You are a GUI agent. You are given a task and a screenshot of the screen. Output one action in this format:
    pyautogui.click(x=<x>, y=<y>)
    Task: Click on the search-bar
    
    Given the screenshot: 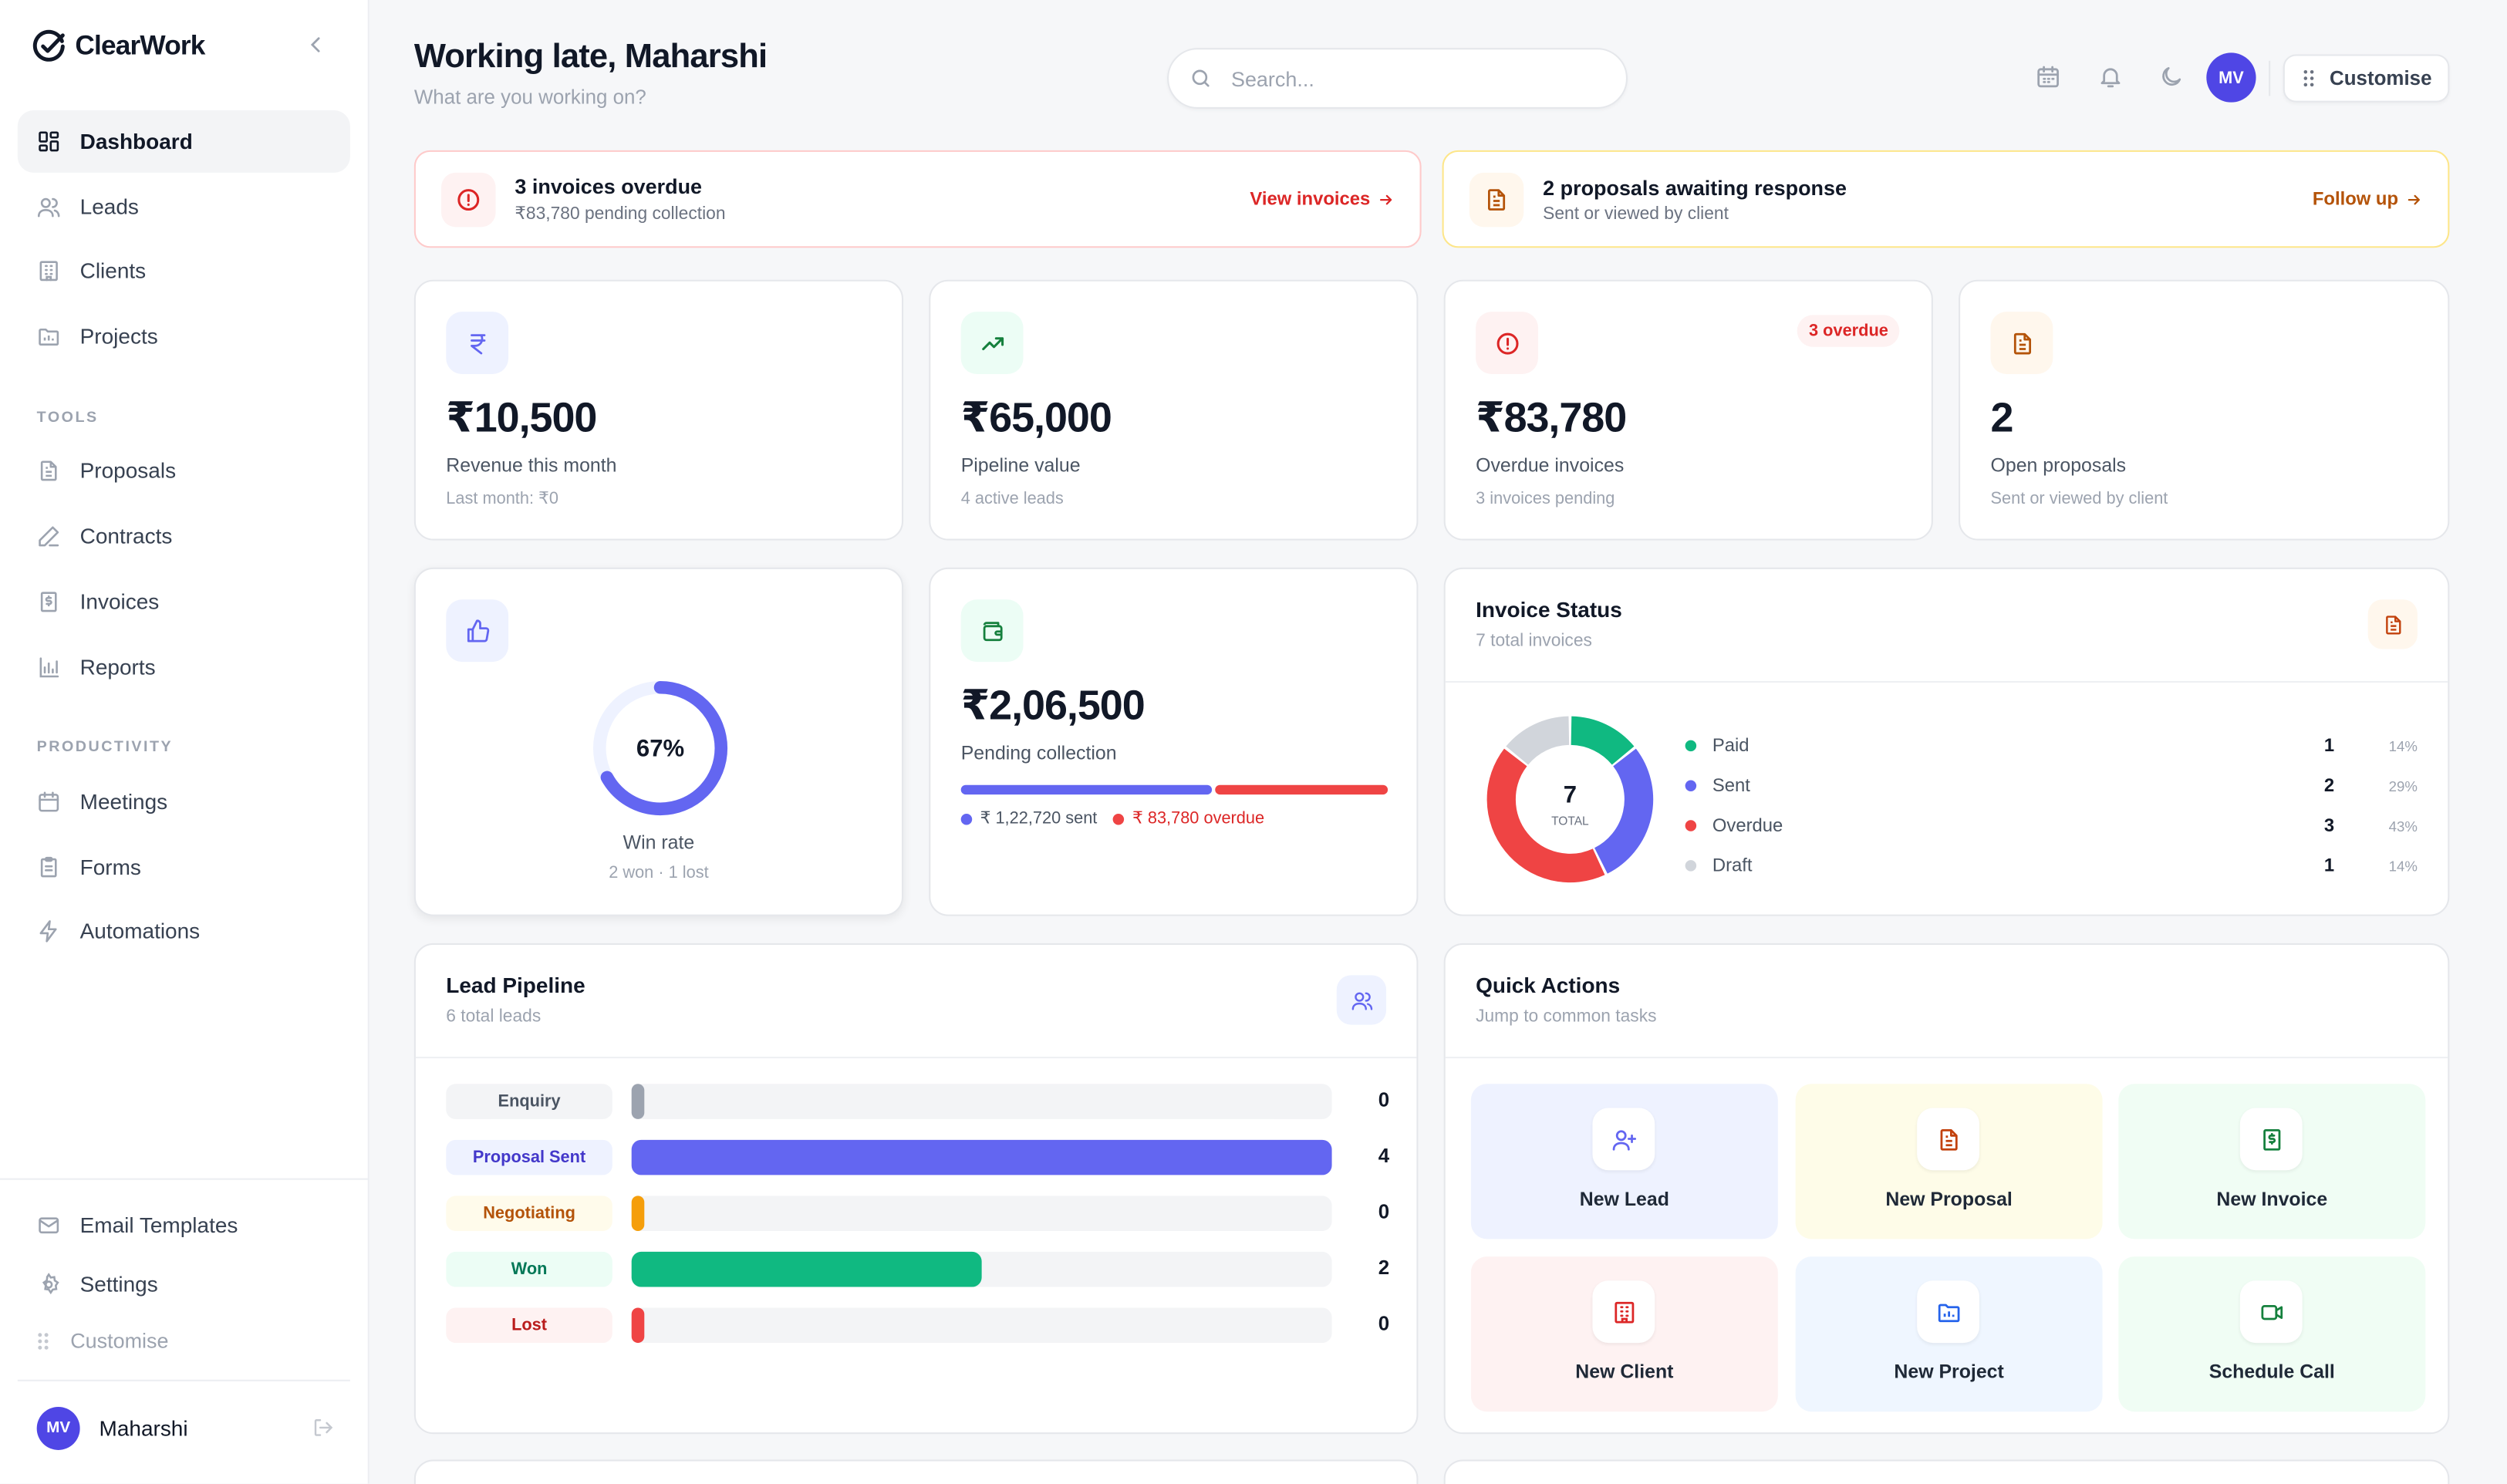 What is the action you would take?
    pyautogui.click(x=1397, y=78)
    